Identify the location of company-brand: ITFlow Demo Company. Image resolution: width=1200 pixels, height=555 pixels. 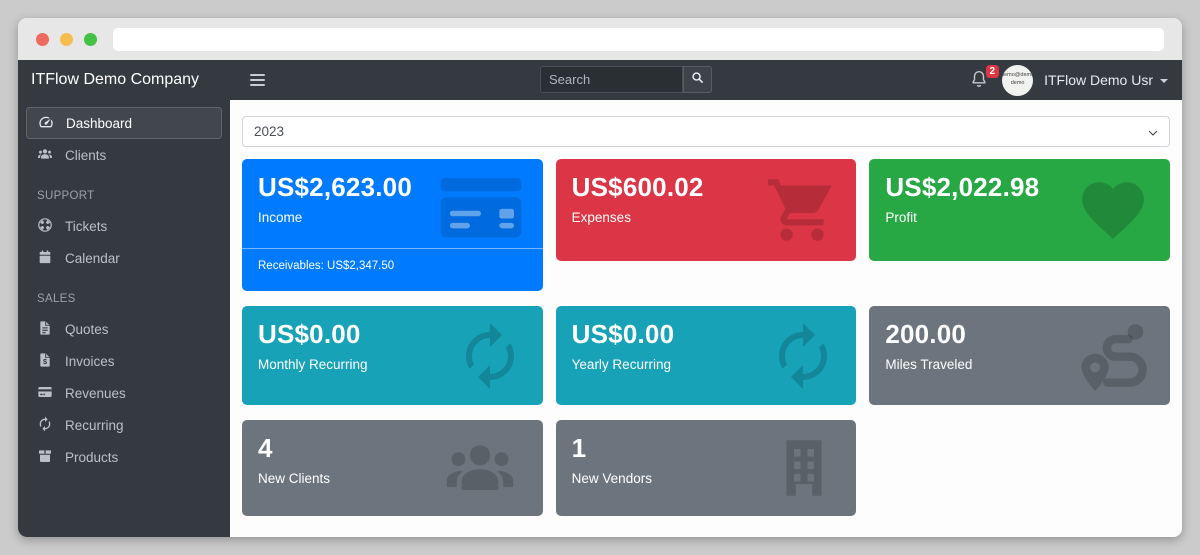
(115, 79).